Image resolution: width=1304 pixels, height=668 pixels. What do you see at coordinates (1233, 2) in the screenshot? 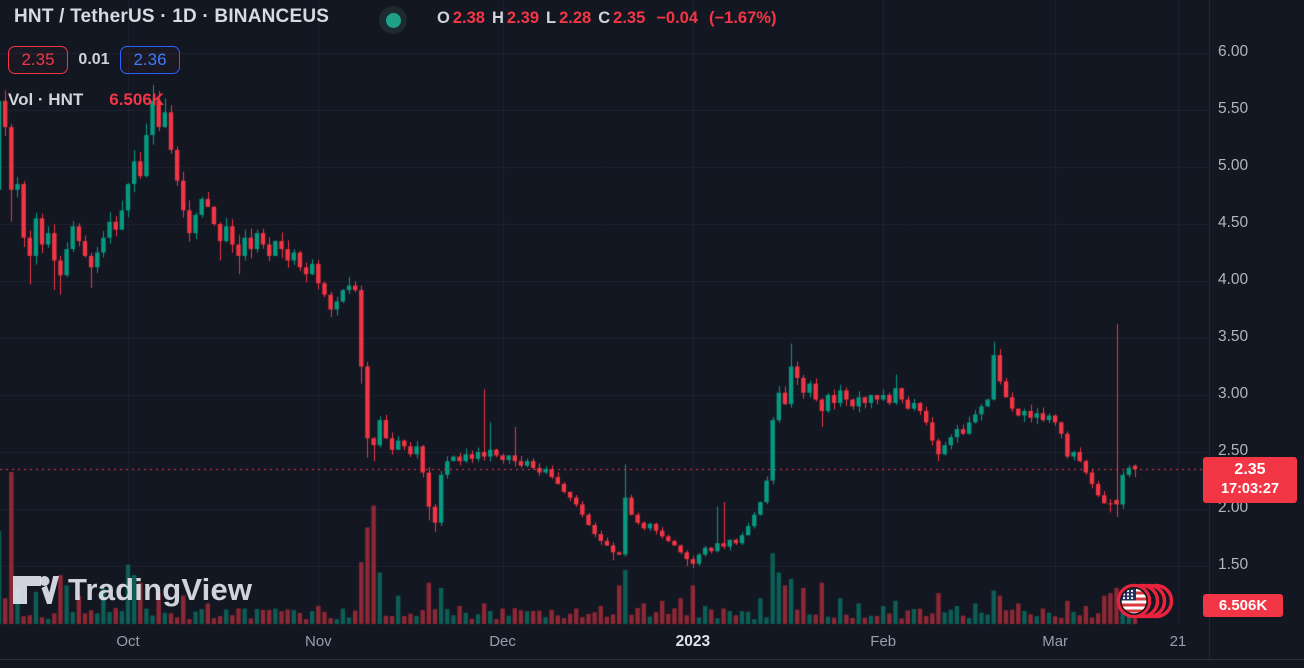
I see `price-tick-label: 6.50` at bounding box center [1233, 2].